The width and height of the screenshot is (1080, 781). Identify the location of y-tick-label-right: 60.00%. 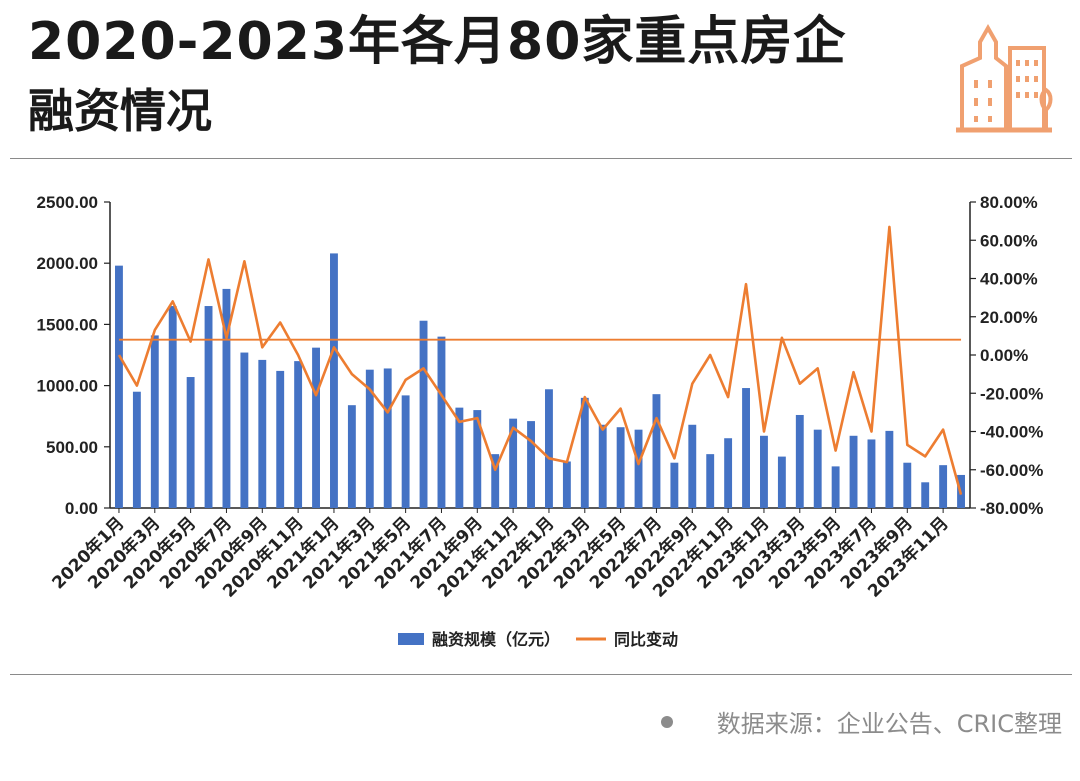
(1009, 240).